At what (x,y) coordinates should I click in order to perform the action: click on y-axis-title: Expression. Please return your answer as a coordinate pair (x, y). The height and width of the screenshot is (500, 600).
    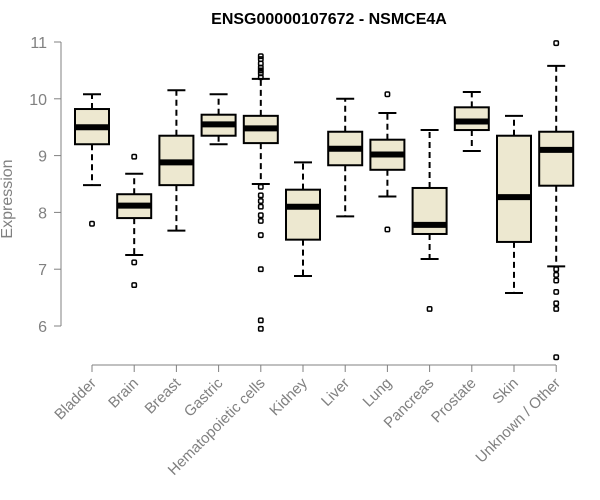
    Looking at the image, I should click on (8, 198).